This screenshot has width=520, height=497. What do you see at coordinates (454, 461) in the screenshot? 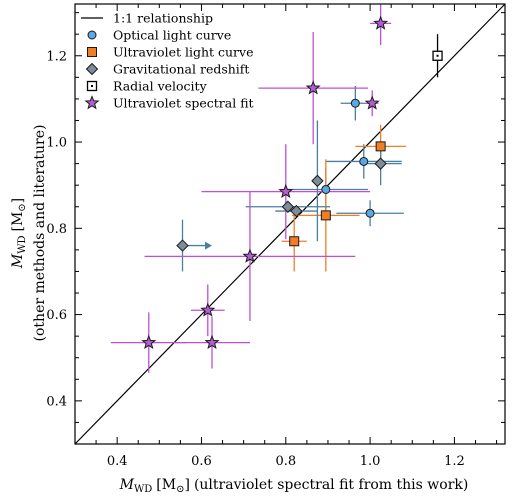
I see `x-tick-label-4: 1.2` at bounding box center [454, 461].